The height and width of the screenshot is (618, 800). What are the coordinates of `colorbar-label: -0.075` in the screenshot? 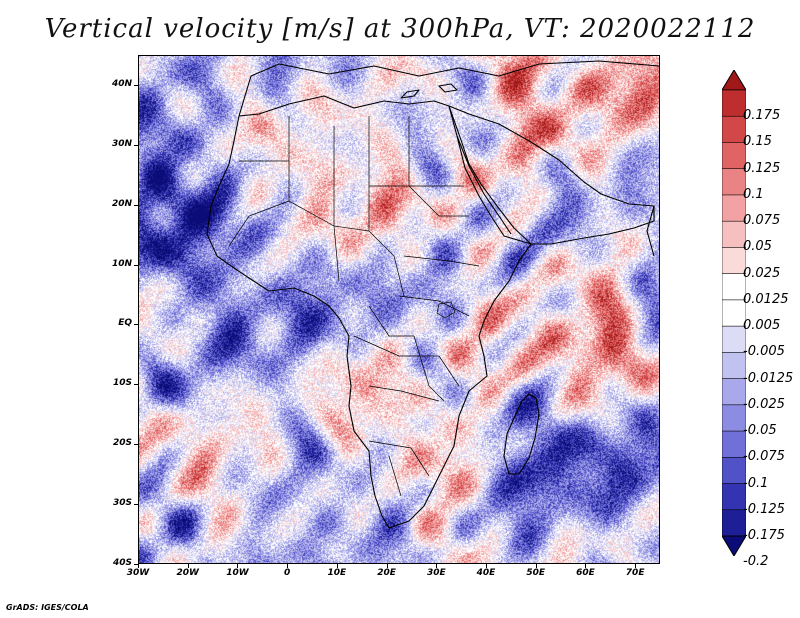 It's located at (764, 457).